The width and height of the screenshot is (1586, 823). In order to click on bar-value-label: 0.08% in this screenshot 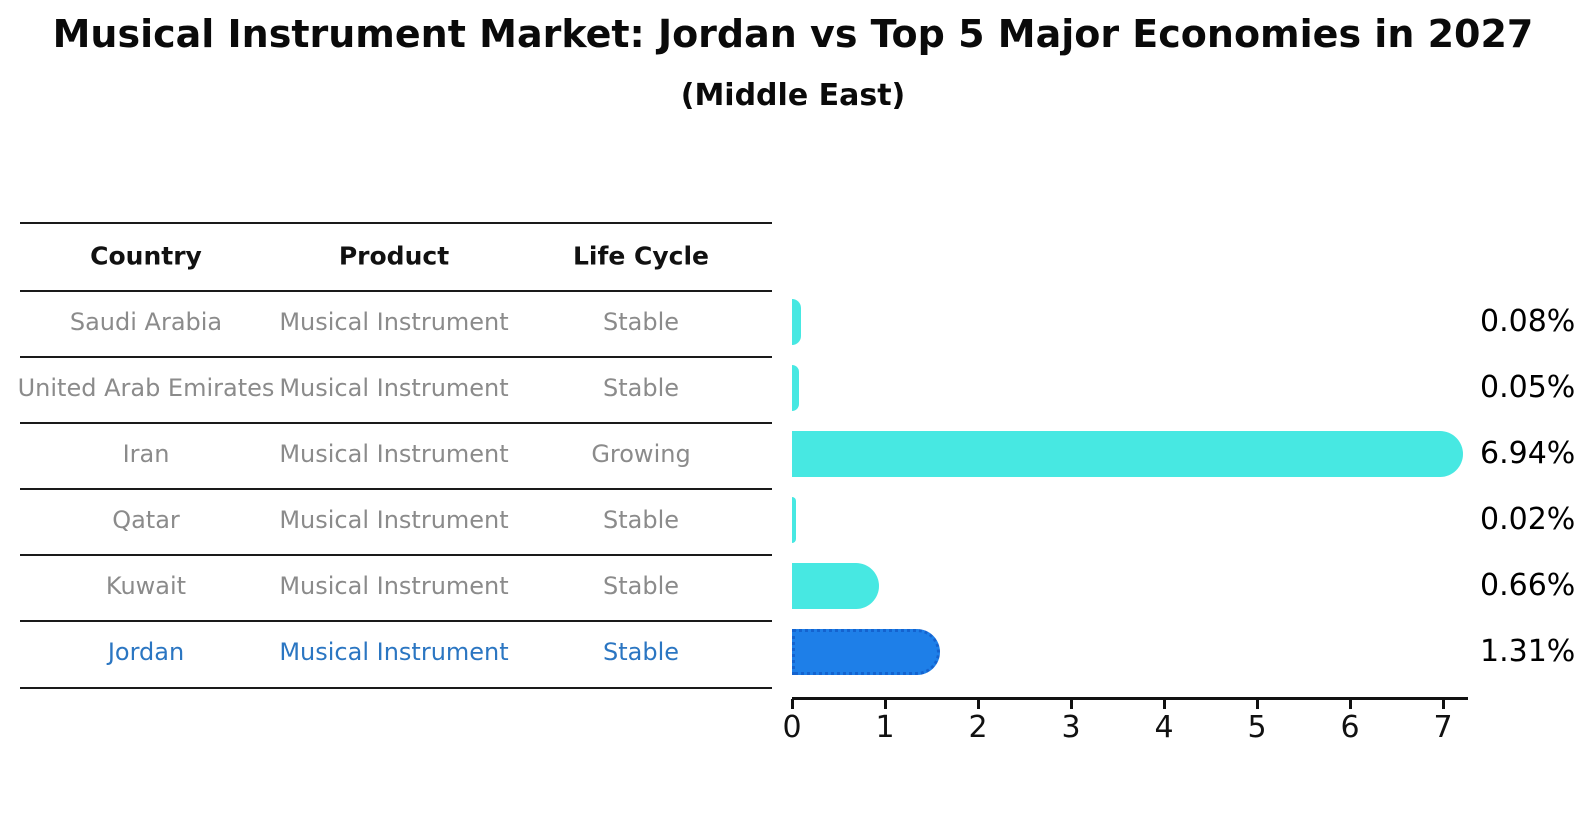, I will do `click(1528, 321)`.